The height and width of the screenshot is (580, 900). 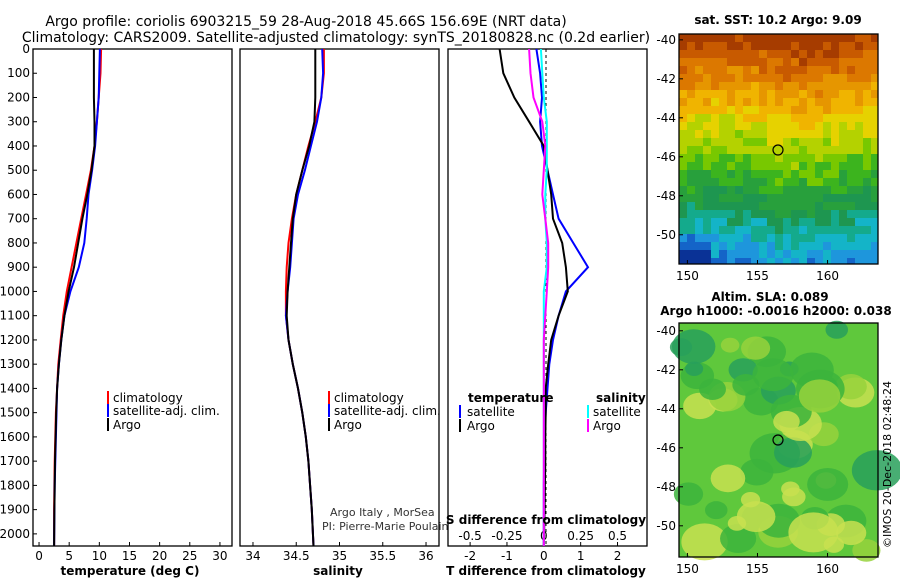 What do you see at coordinates (189, 556) in the screenshot?
I see `x-tick-label: 25` at bounding box center [189, 556].